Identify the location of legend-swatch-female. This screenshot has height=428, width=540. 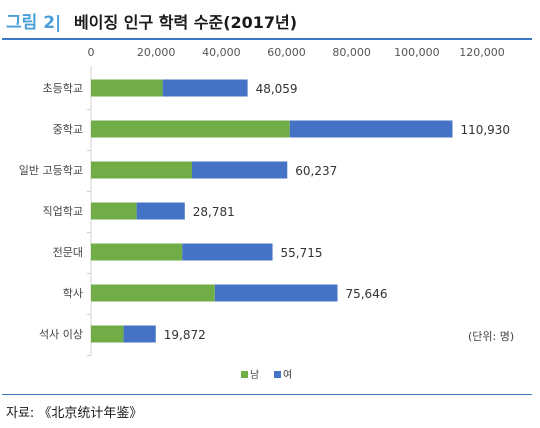
(277, 374).